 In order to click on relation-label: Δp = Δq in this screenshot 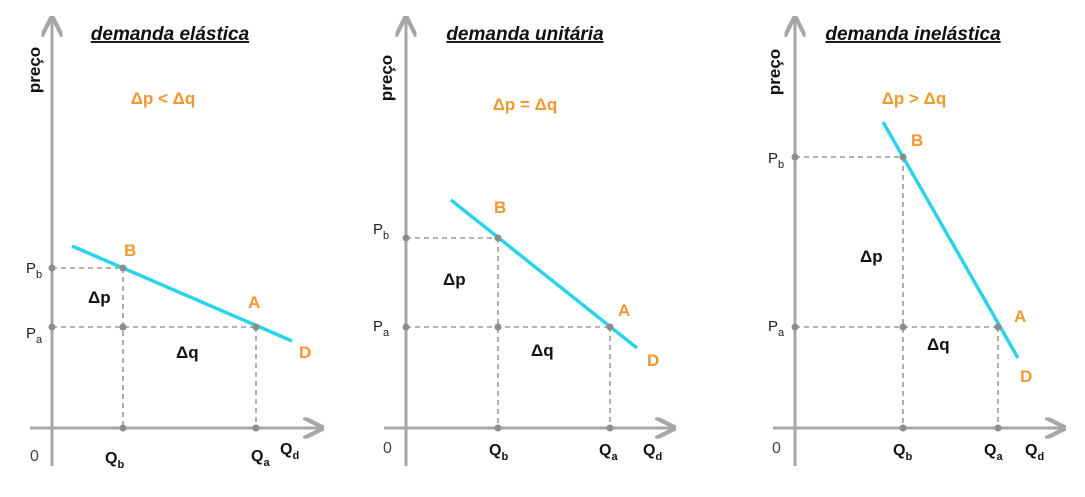, I will do `click(525, 104)`.